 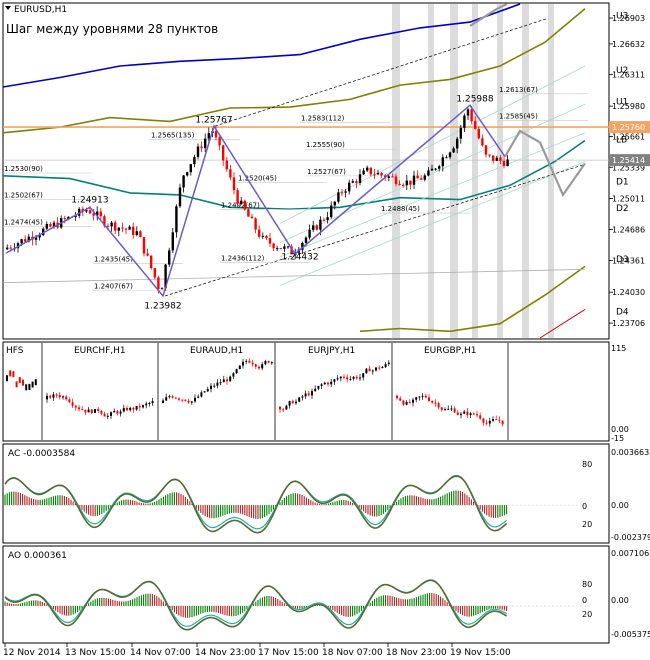 What do you see at coordinates (95, 653) in the screenshot?
I see `time-label-1: 13 Nov 15:00` at bounding box center [95, 653].